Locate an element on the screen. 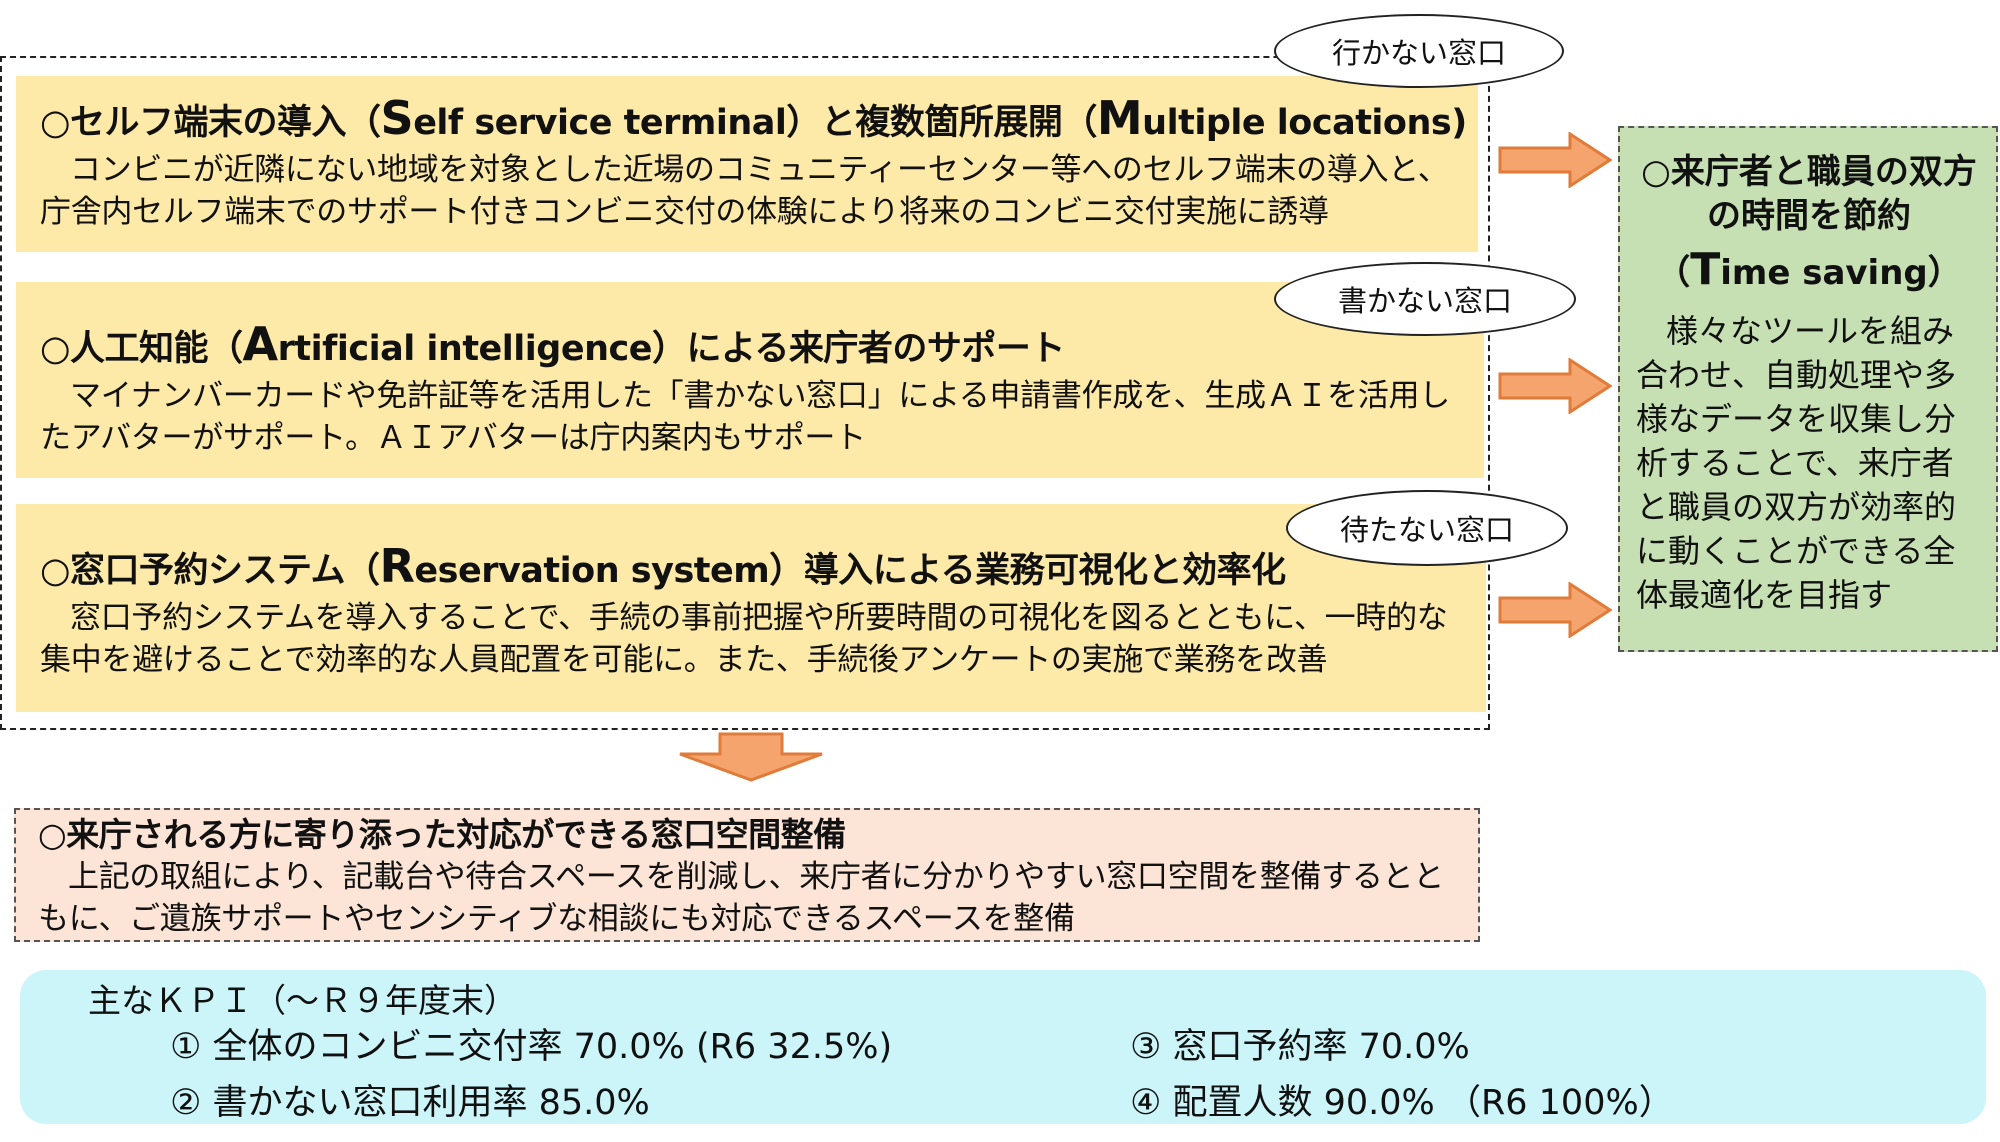 Image resolution: width=2000 pixels, height=1142 pixels. window-space-title: ○来庁される方に寄り添った対応ができる窓口空間整備 is located at coordinates (442, 834).